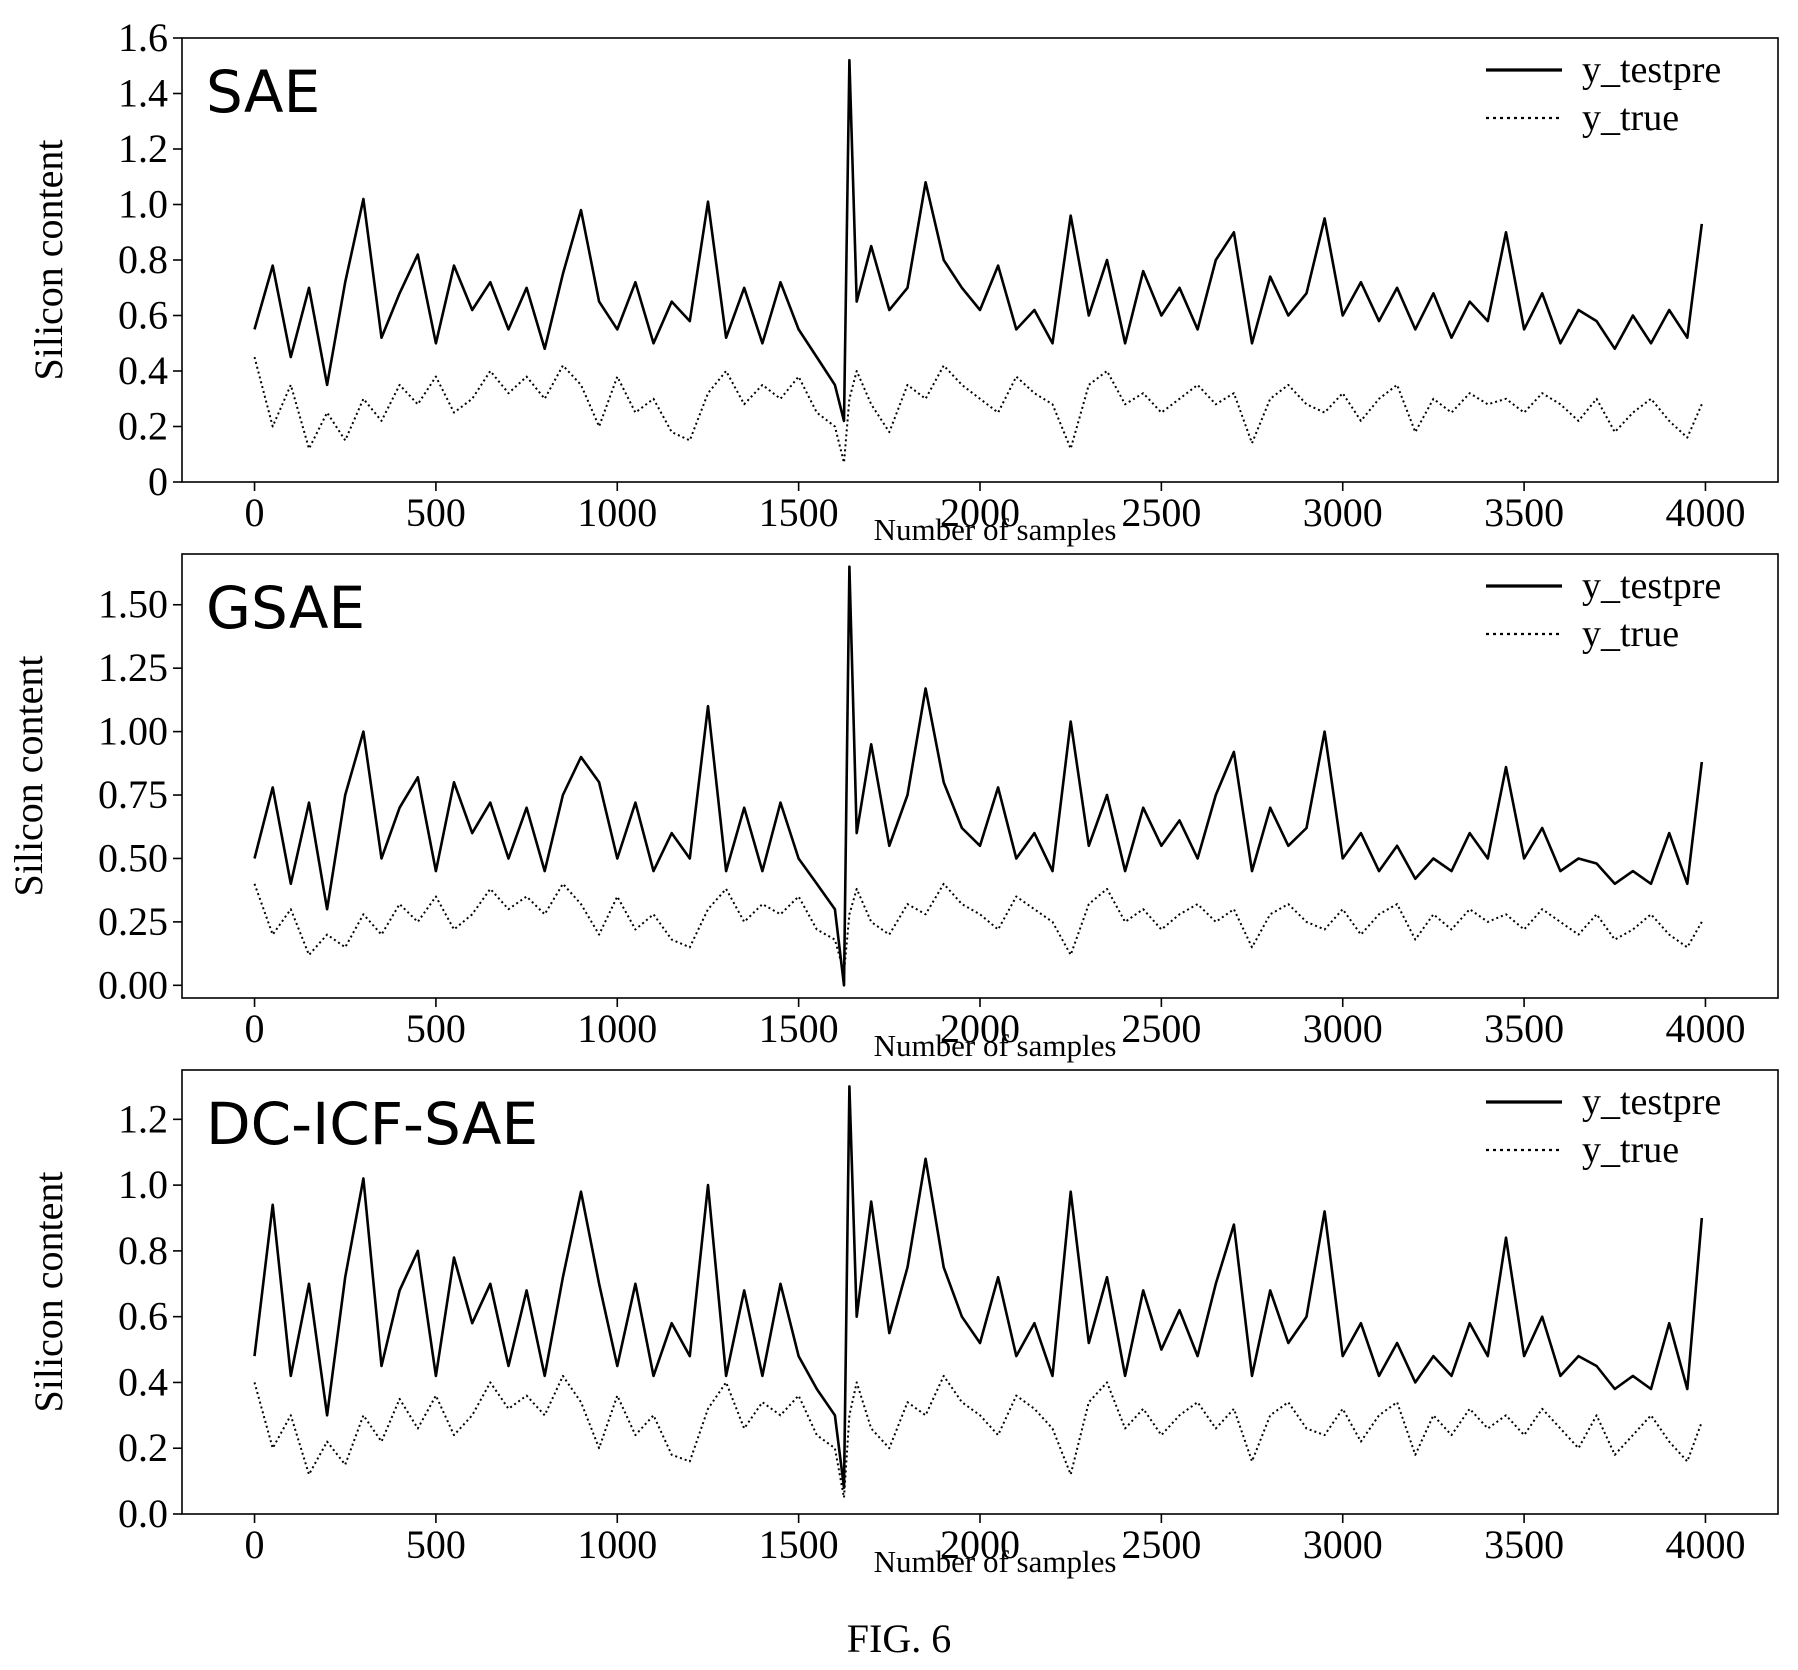 This screenshot has width=1798, height=1670. Describe the element at coordinates (133, 857) in the screenshot. I see `y-tick-label: 0.50` at that location.